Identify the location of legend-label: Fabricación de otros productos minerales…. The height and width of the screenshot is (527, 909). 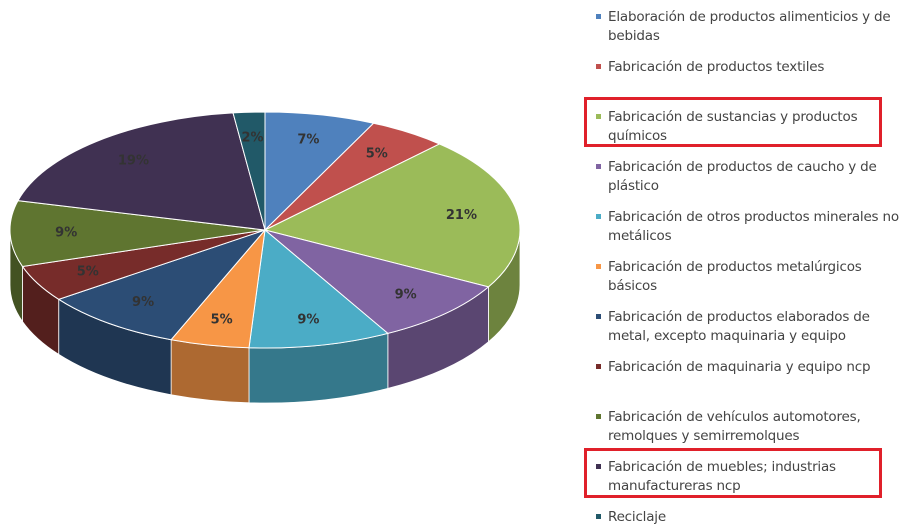
(753, 226).